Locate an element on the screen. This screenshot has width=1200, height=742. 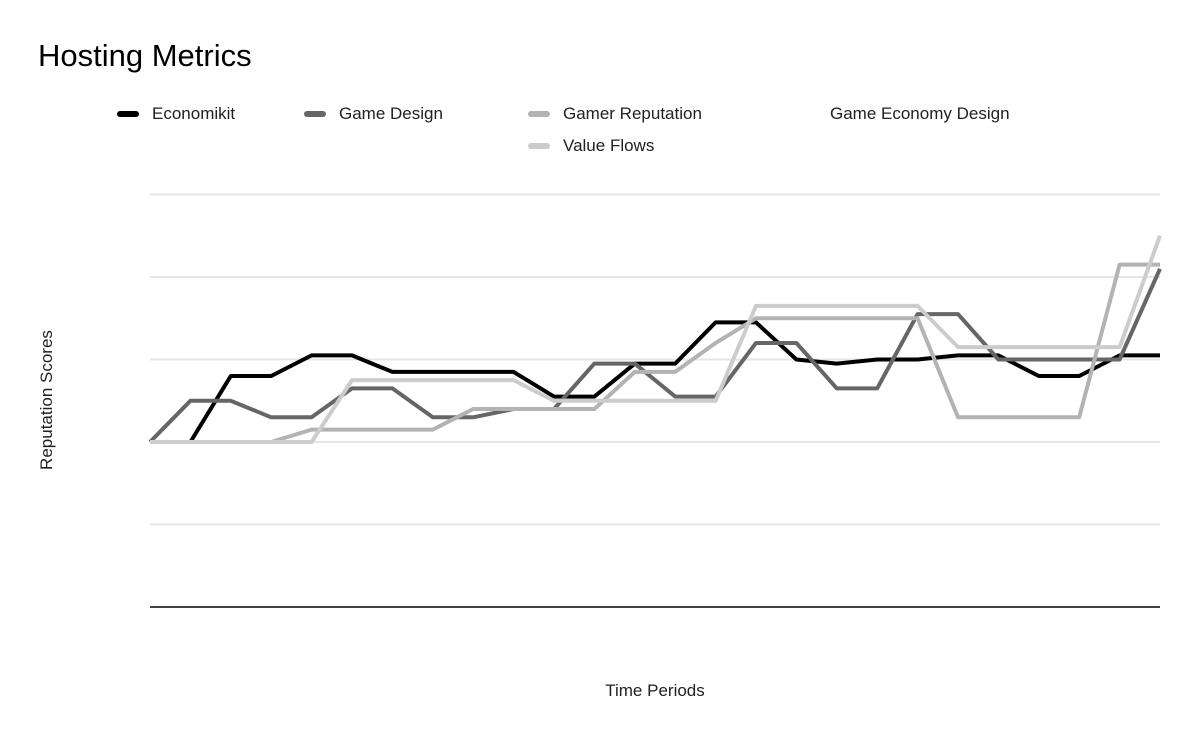
legend-swatch-value-flows is located at coordinates (539, 146).